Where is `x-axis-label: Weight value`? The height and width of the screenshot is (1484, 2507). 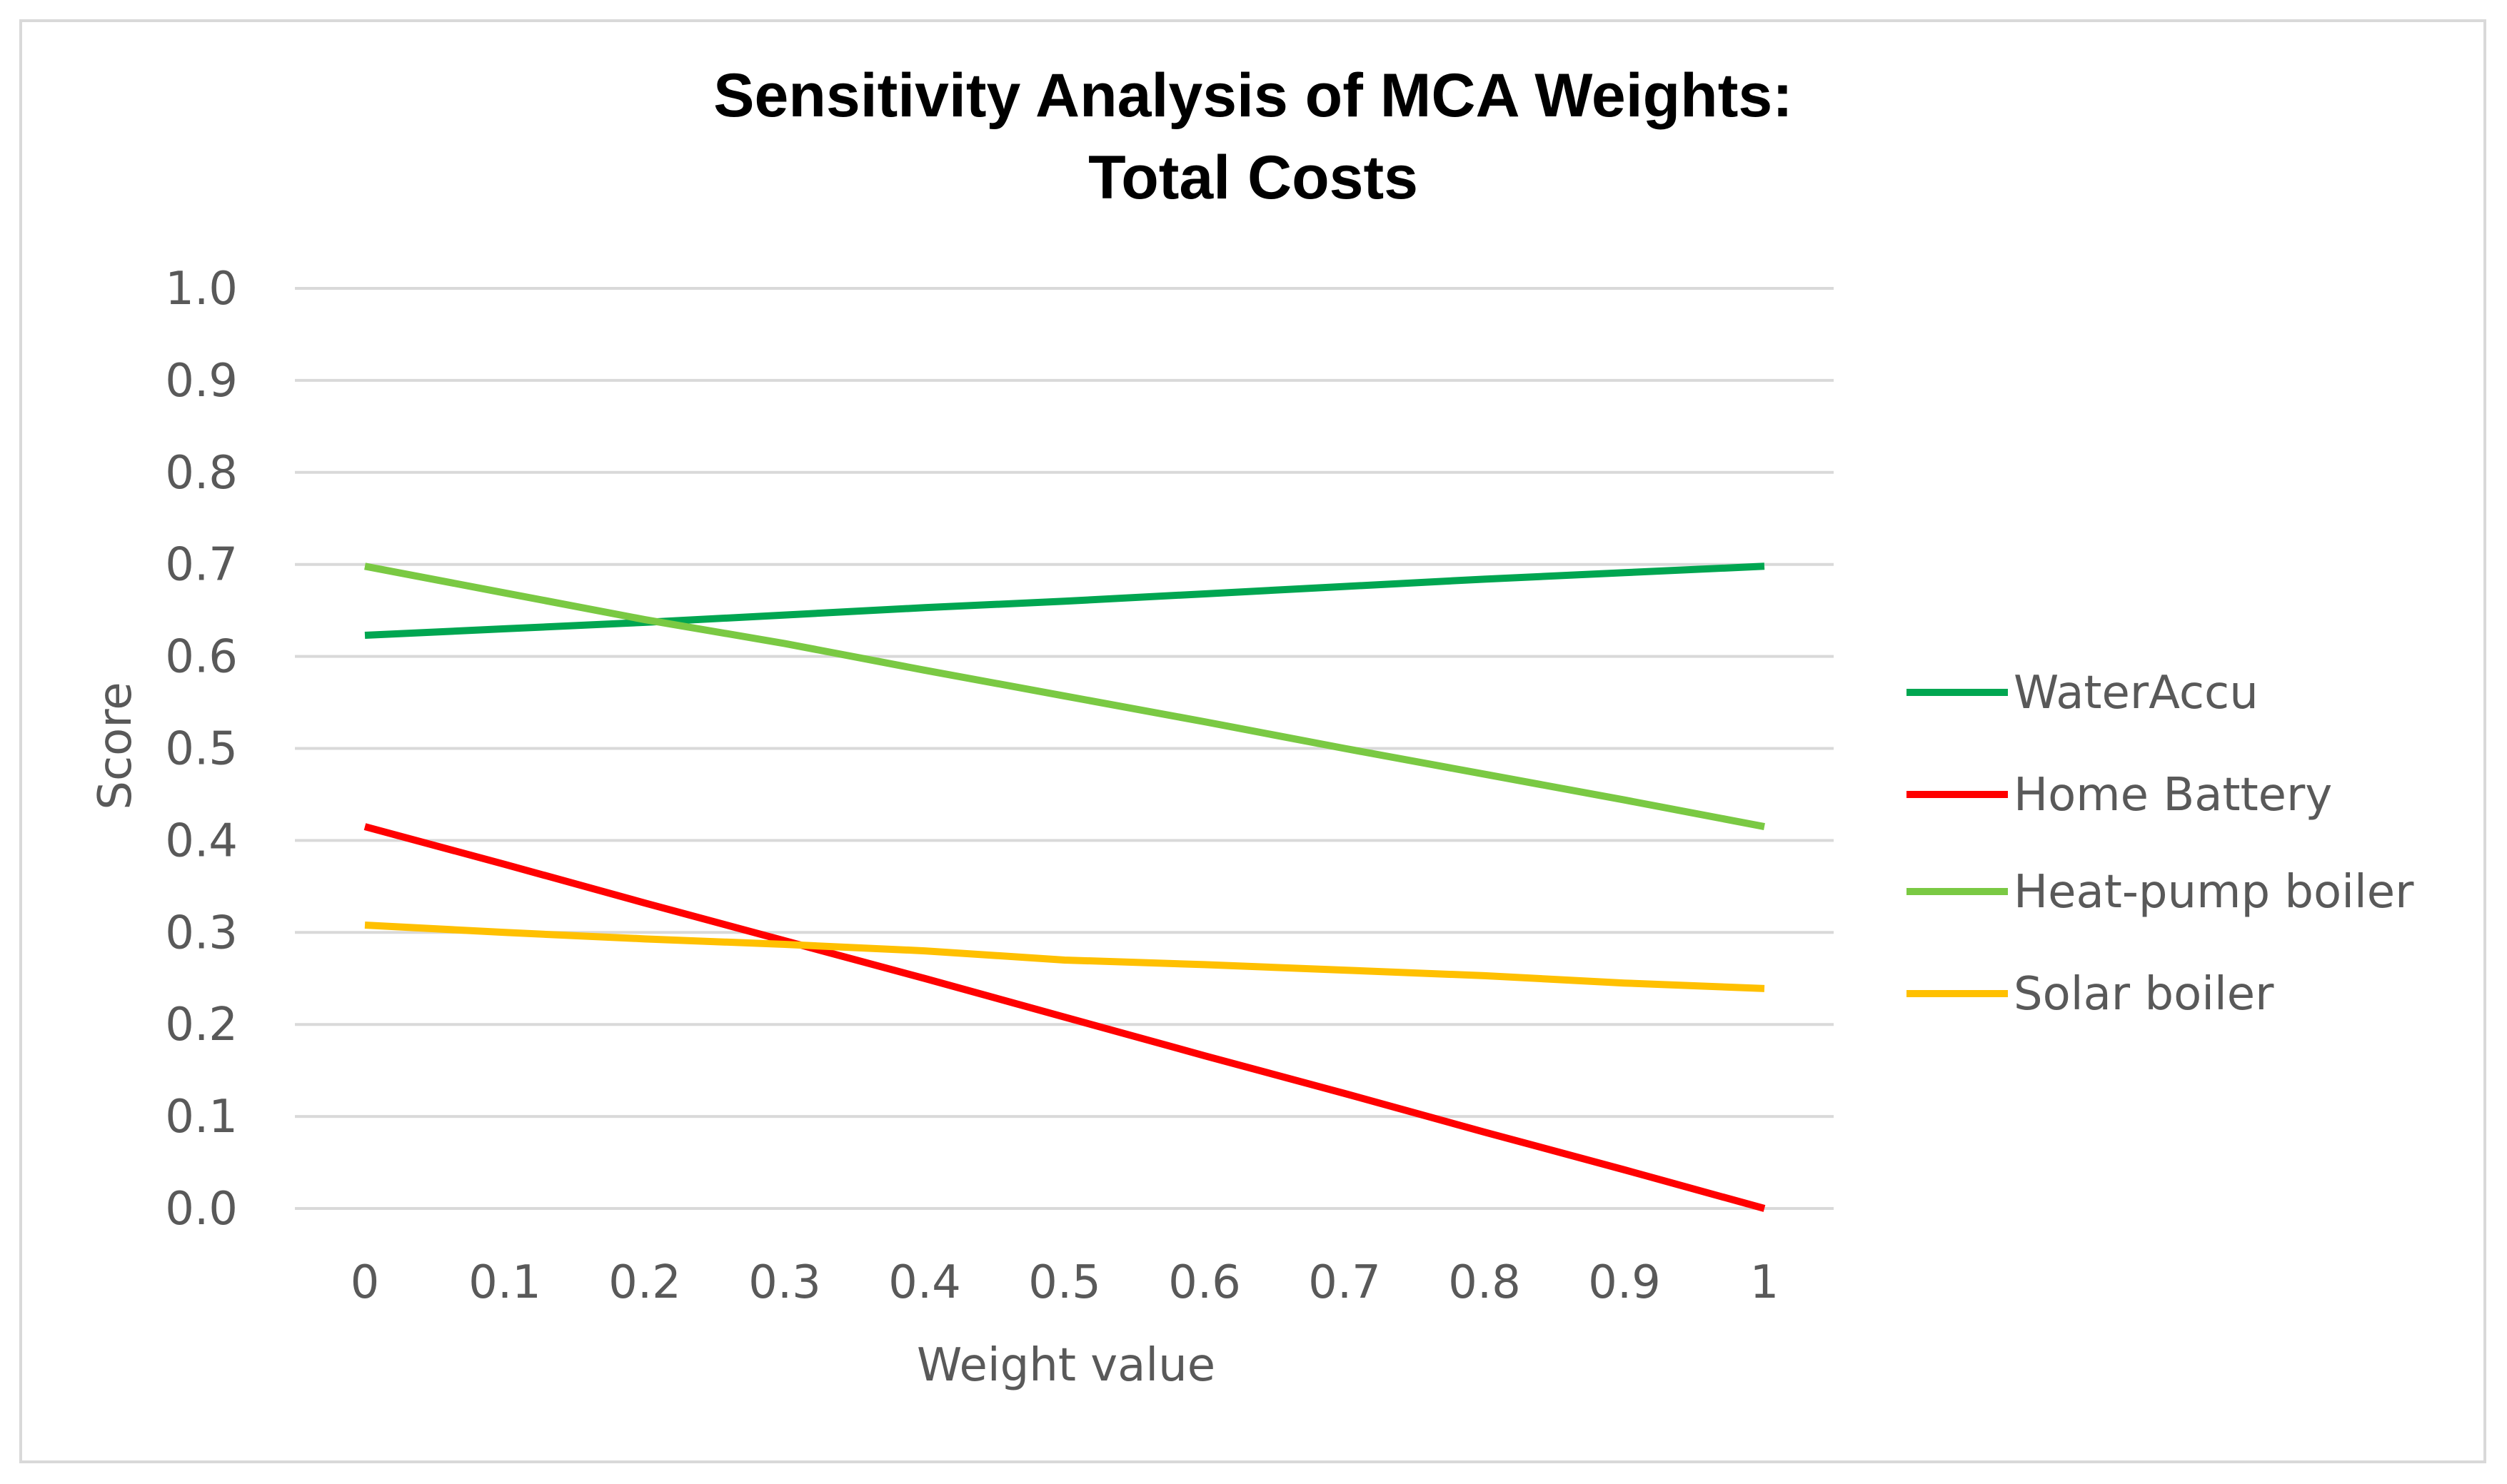 x-axis-label: Weight value is located at coordinates (1066, 1365).